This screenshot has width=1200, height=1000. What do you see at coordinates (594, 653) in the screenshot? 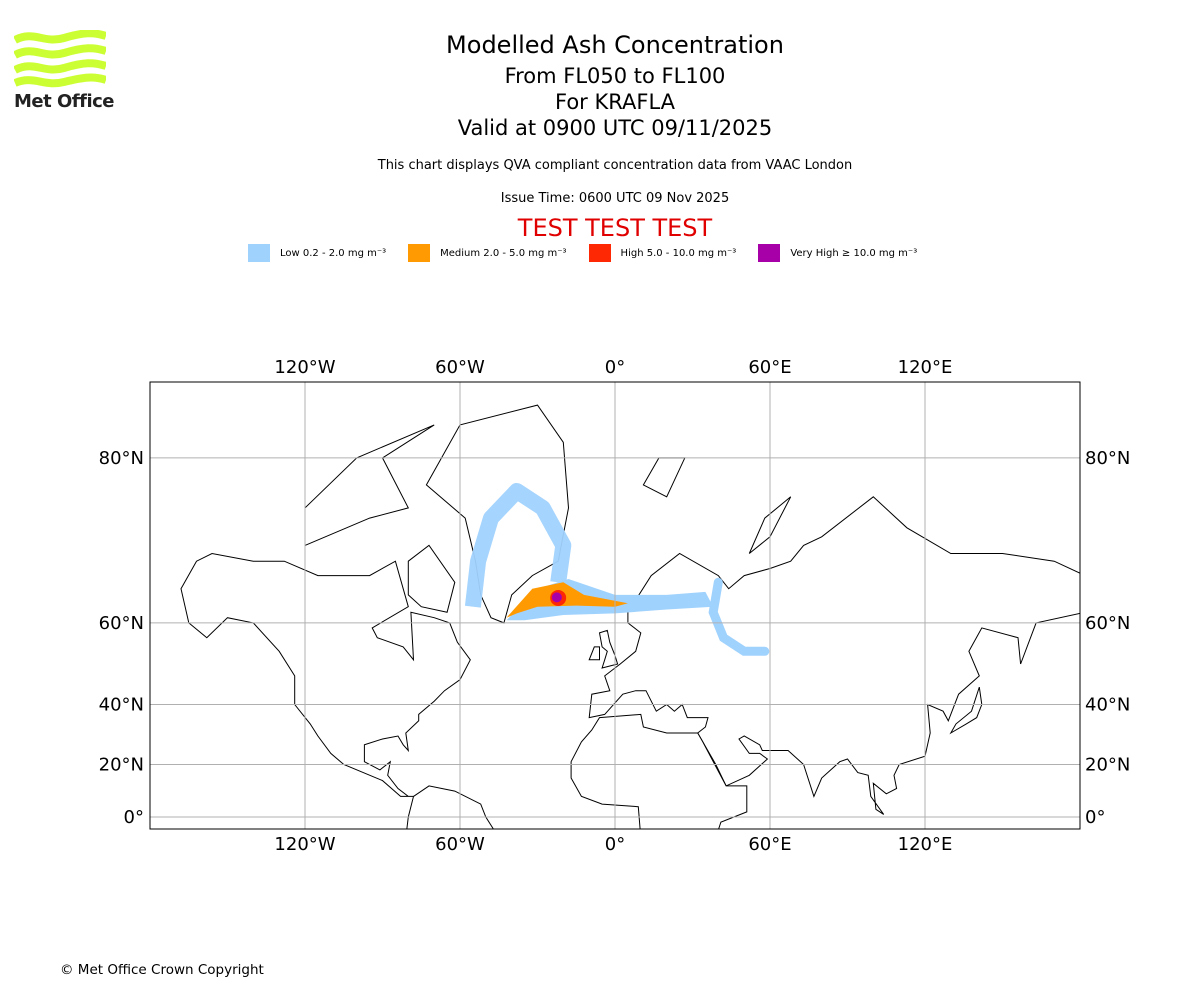
I see `landmass-ireland` at bounding box center [594, 653].